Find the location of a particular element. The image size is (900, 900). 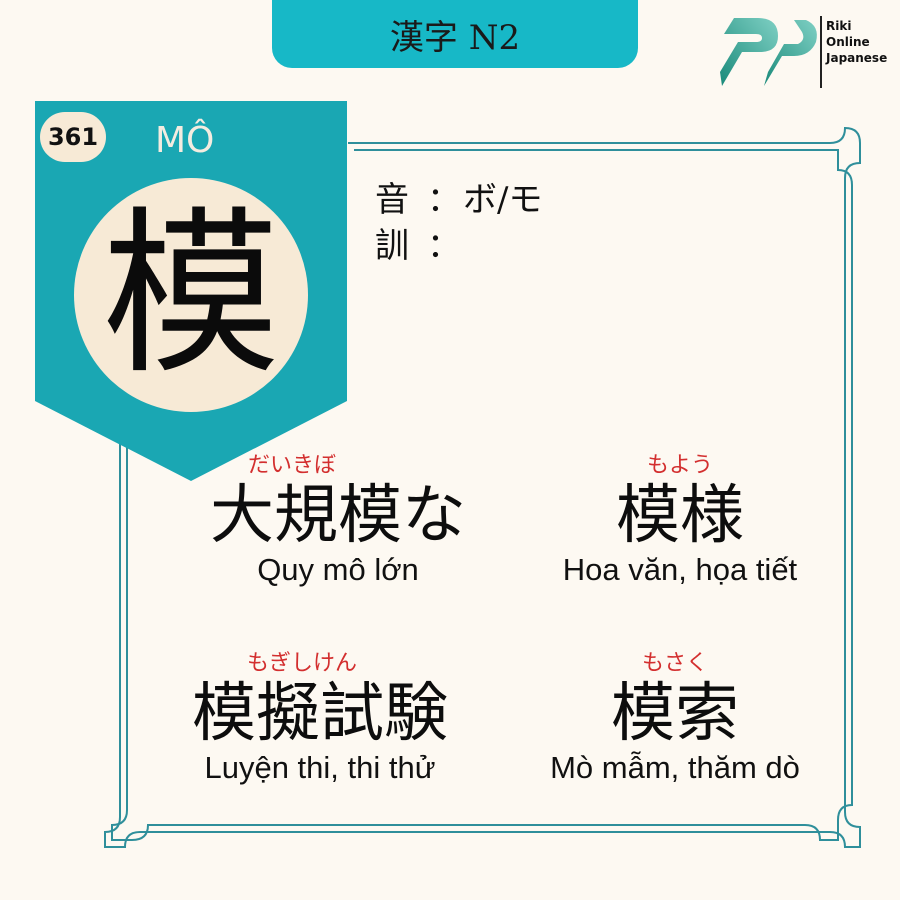

main-kanji: 模 is located at coordinates (191, 294).